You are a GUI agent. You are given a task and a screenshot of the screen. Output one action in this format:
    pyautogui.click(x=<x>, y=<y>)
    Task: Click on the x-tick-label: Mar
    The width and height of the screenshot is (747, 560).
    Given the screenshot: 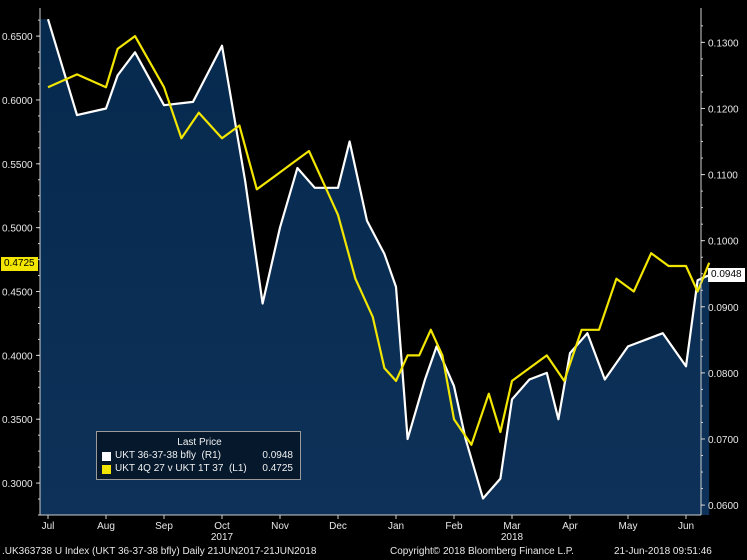 What is the action you would take?
    pyautogui.click(x=512, y=526)
    